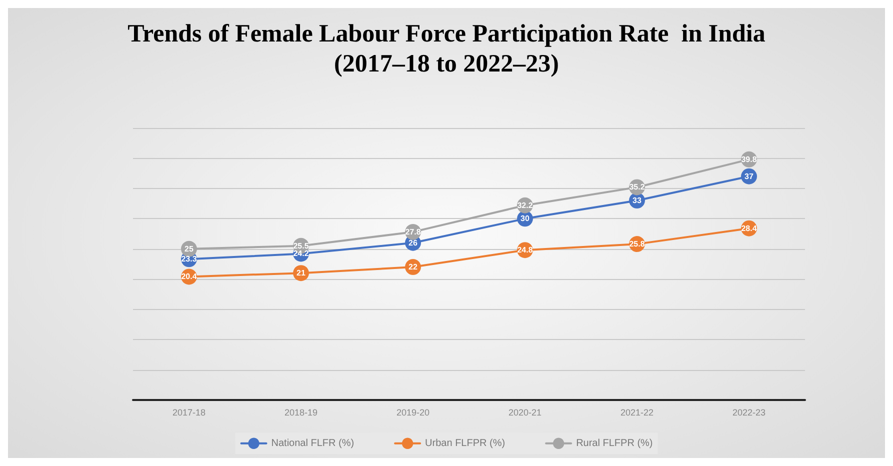 Image resolution: width=893 pixels, height=466 pixels. I want to click on legend-label: National FLFR (%), so click(312, 443).